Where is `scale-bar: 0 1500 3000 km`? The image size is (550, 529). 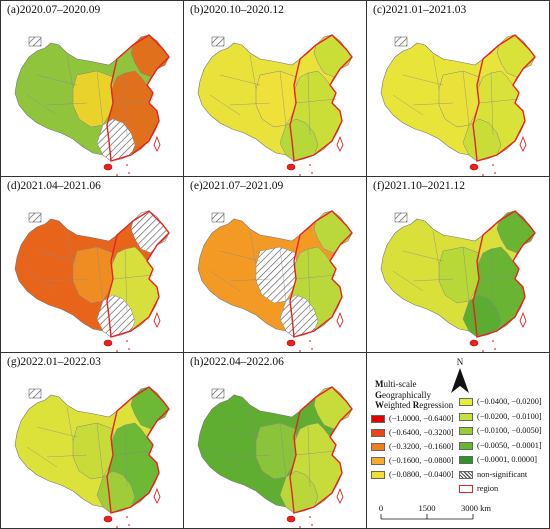
scale-bar: 0 1500 3000 km is located at coordinates (435, 511).